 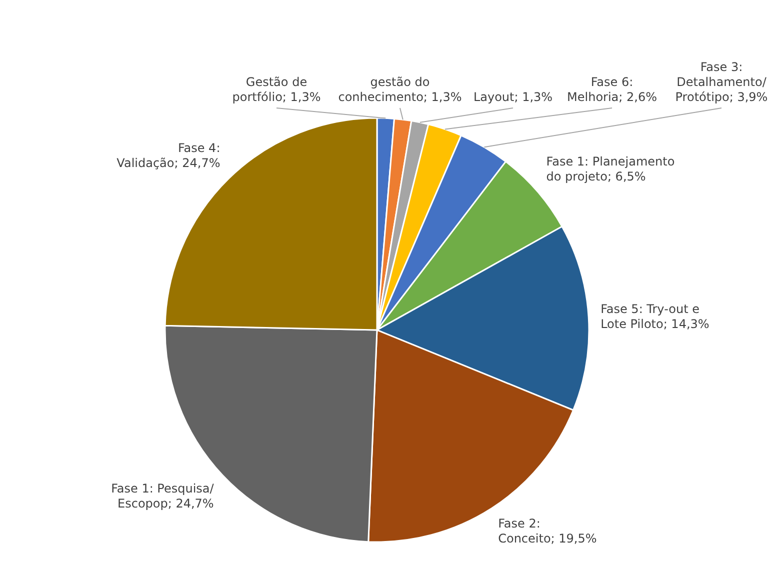 What do you see at coordinates (163, 495) in the screenshot?
I see `slice-label: Fase 1: Pesquisa/Escopop; 24,7%` at bounding box center [163, 495].